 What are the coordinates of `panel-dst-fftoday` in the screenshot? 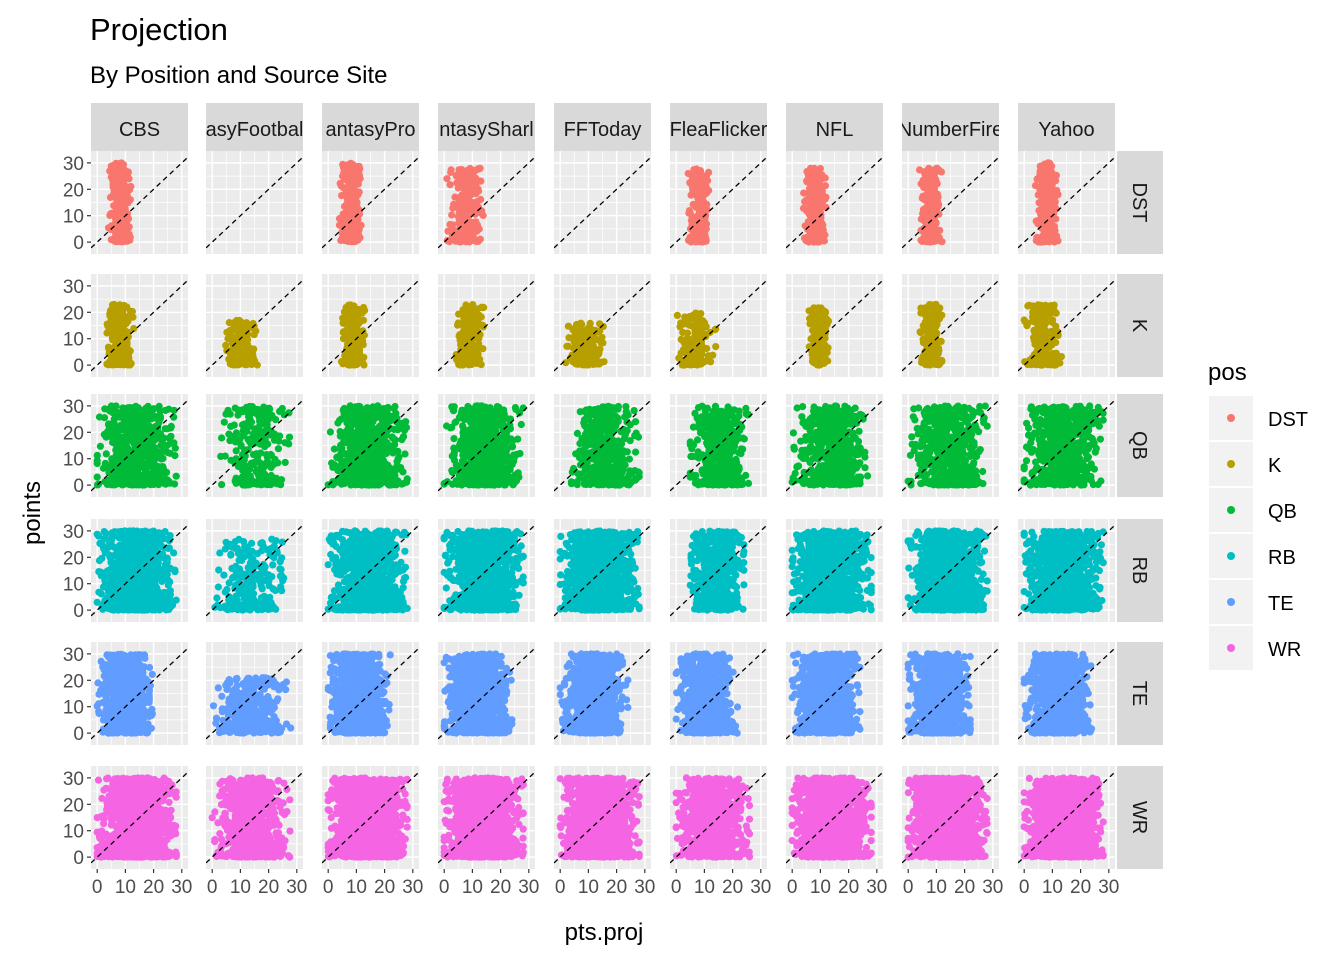 It's located at (602, 202).